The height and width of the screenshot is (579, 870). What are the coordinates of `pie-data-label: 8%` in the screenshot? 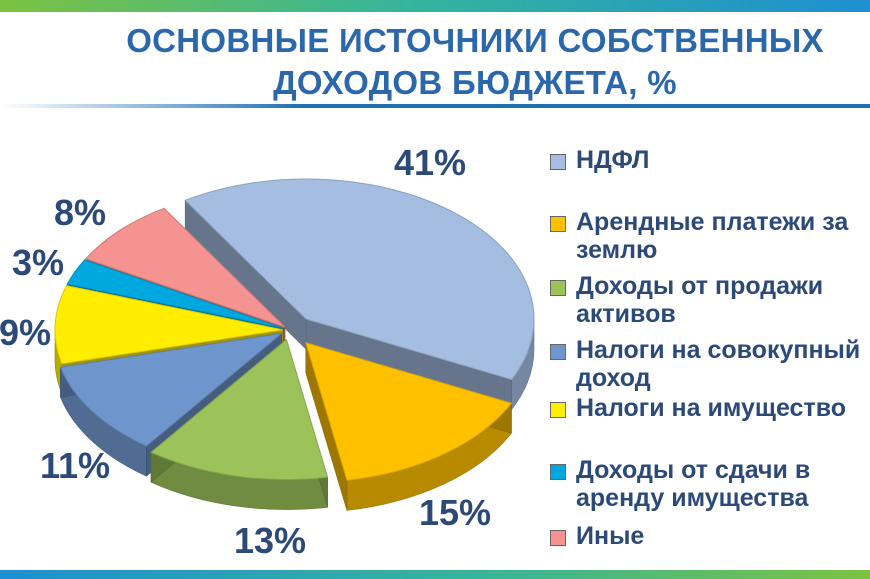 It's located at (80, 212).